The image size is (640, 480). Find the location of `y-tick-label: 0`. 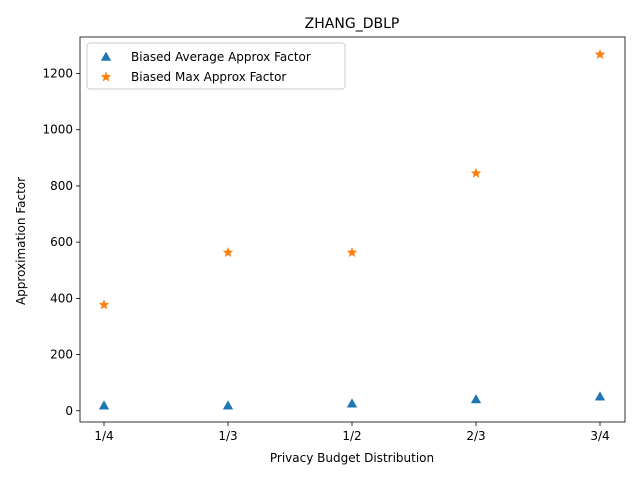

y-tick-label: 0 is located at coordinates (69, 411).